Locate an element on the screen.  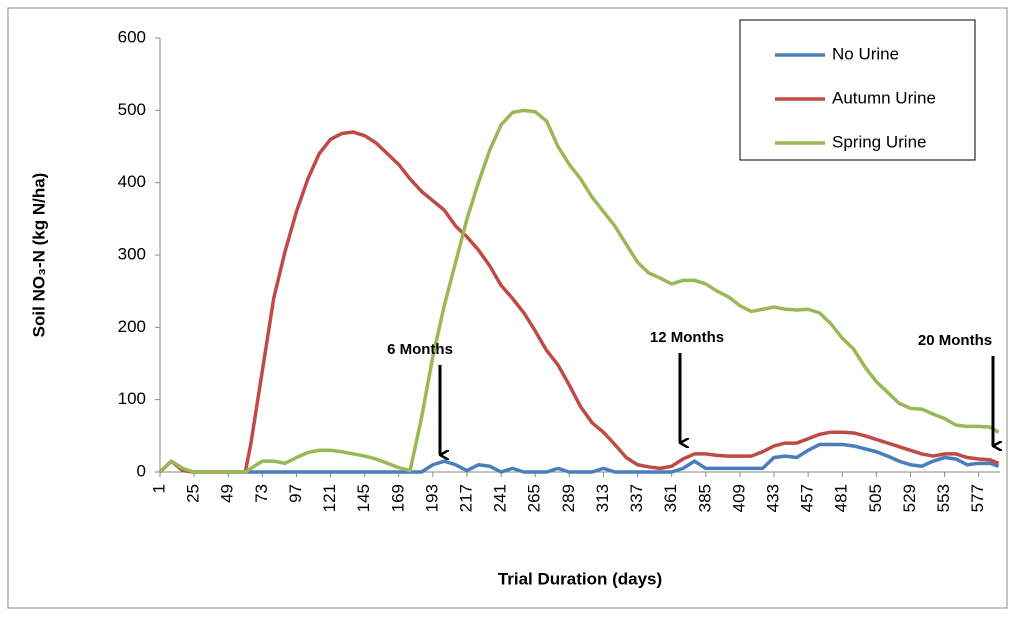
y-tick-label: 200 is located at coordinates (132, 326).